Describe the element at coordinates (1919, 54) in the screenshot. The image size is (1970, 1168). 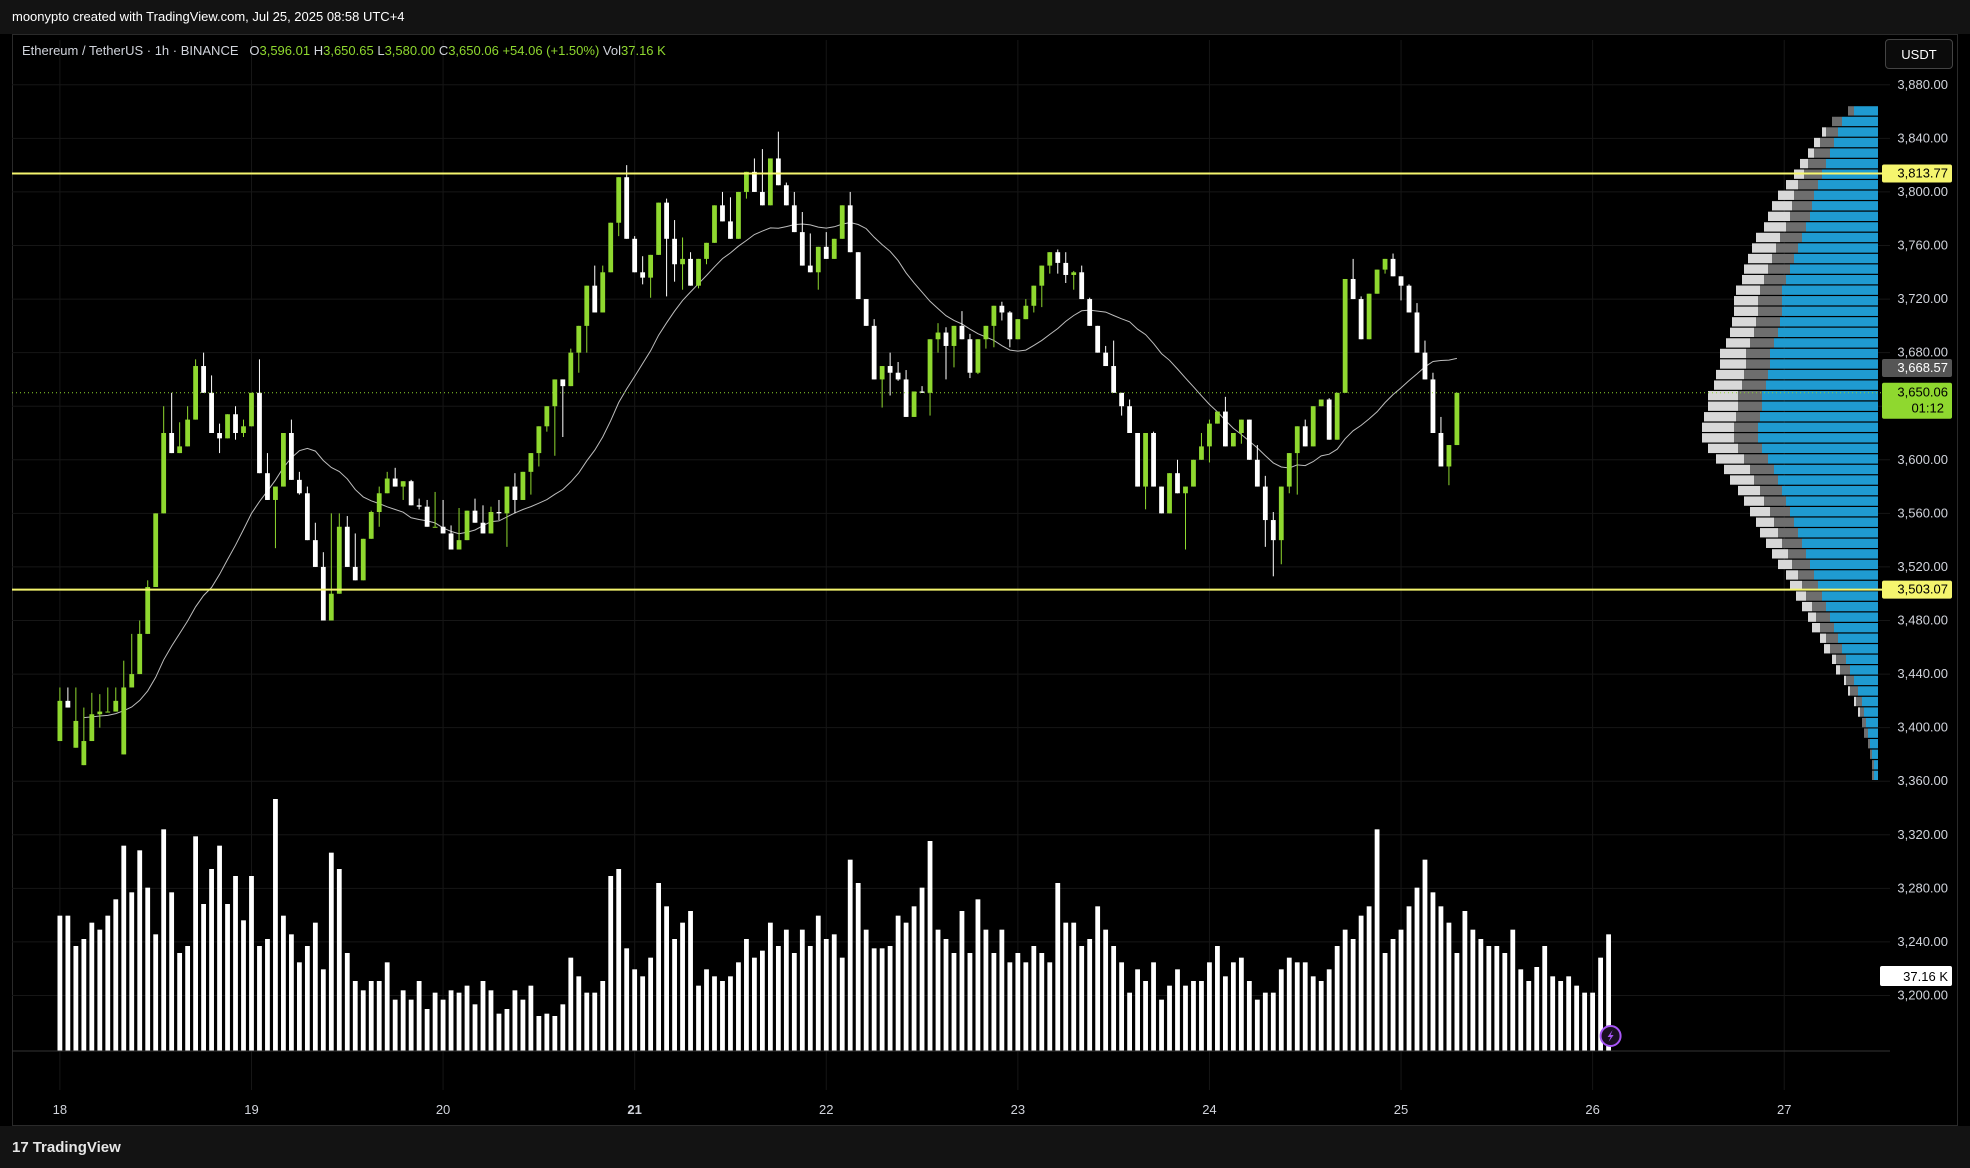
I see `currency-button: USDT` at that location.